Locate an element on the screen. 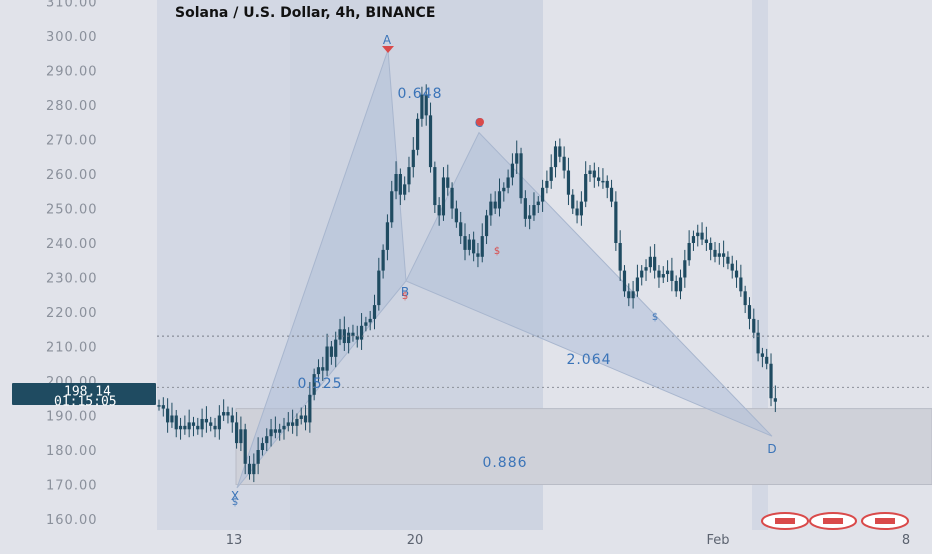 The height and width of the screenshot is (554, 932). y-tick-label: 260.00 is located at coordinates (72, 175).